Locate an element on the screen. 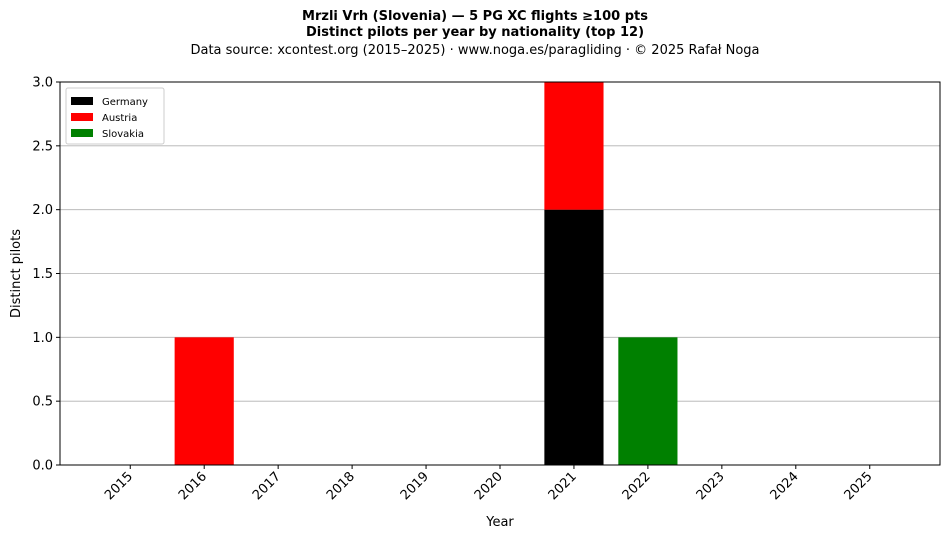  legend-label-germany: Germany is located at coordinates (125, 102).